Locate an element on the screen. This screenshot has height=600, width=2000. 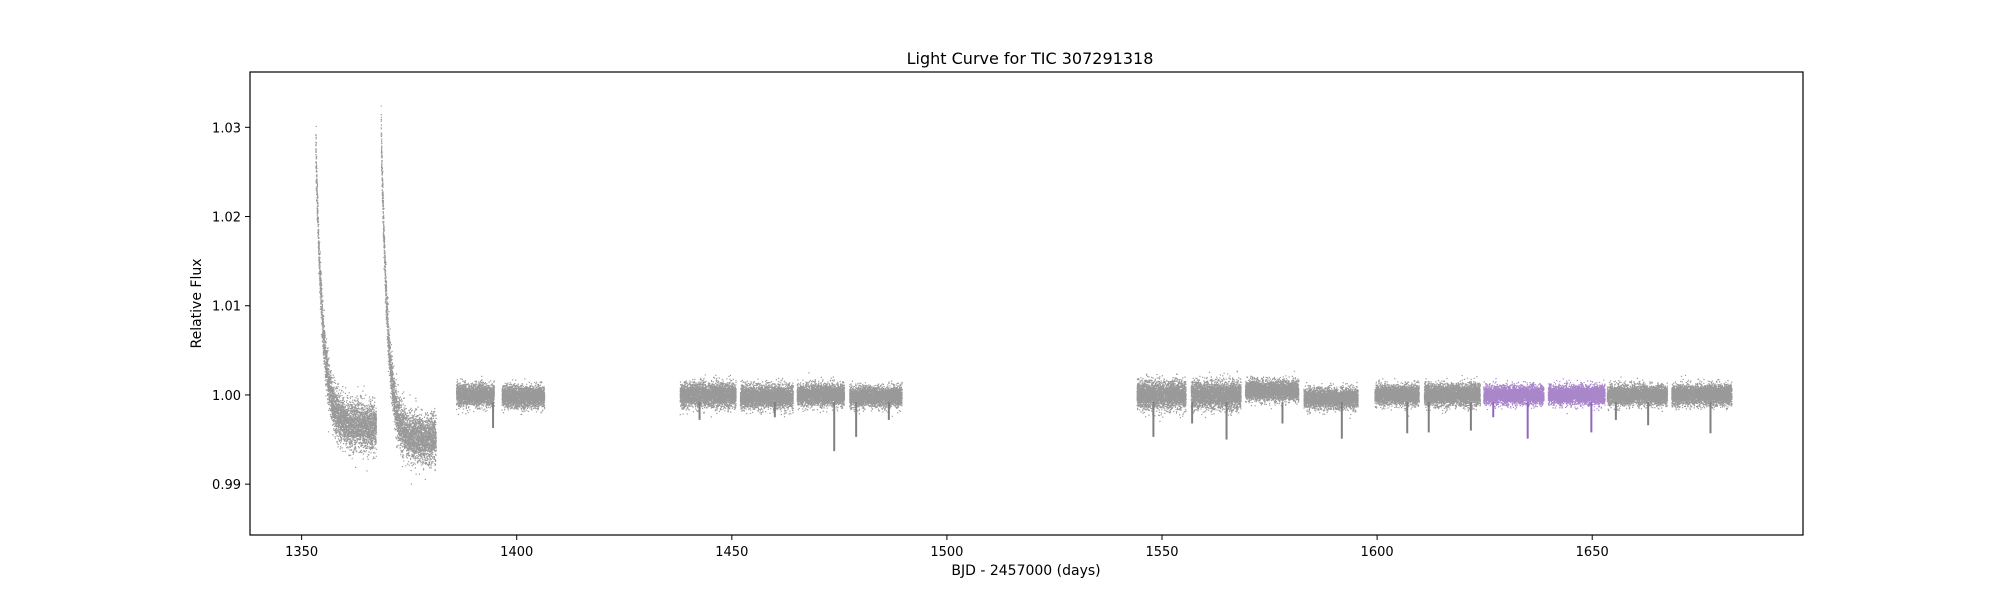
y-tick-label: 1.02 is located at coordinates (226, 218).